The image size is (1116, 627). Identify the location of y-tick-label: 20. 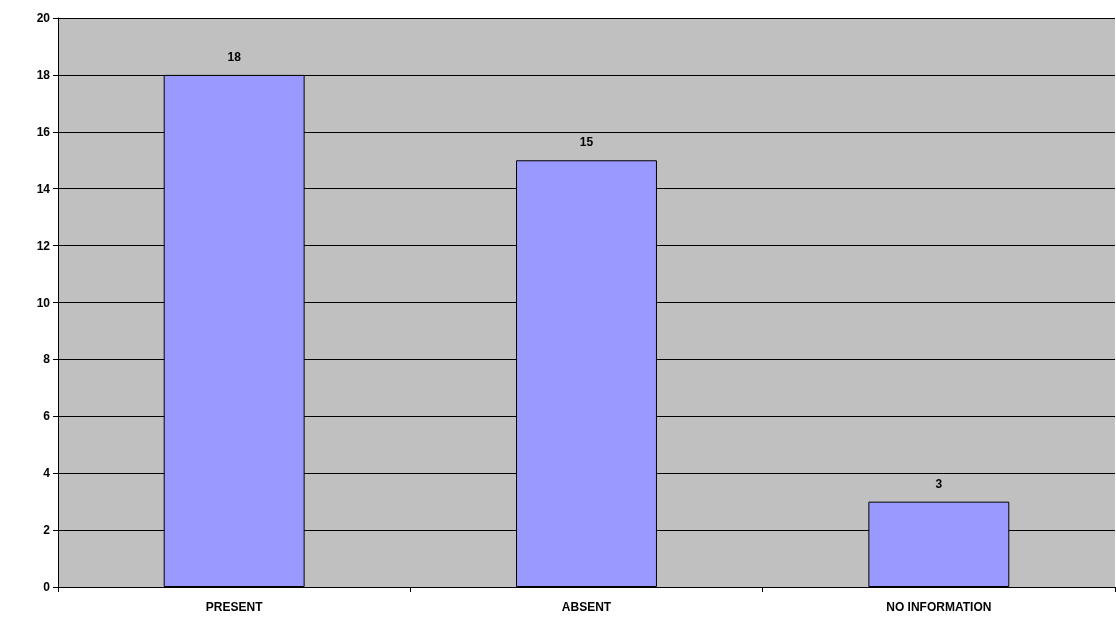
(43, 18).